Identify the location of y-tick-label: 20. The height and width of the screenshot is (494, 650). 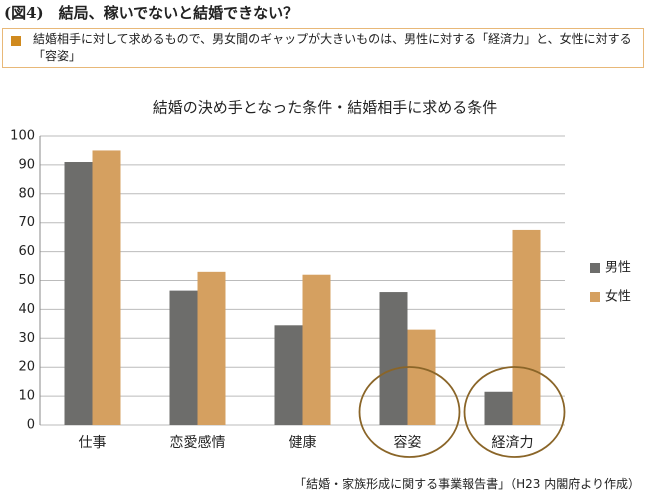
(26, 367).